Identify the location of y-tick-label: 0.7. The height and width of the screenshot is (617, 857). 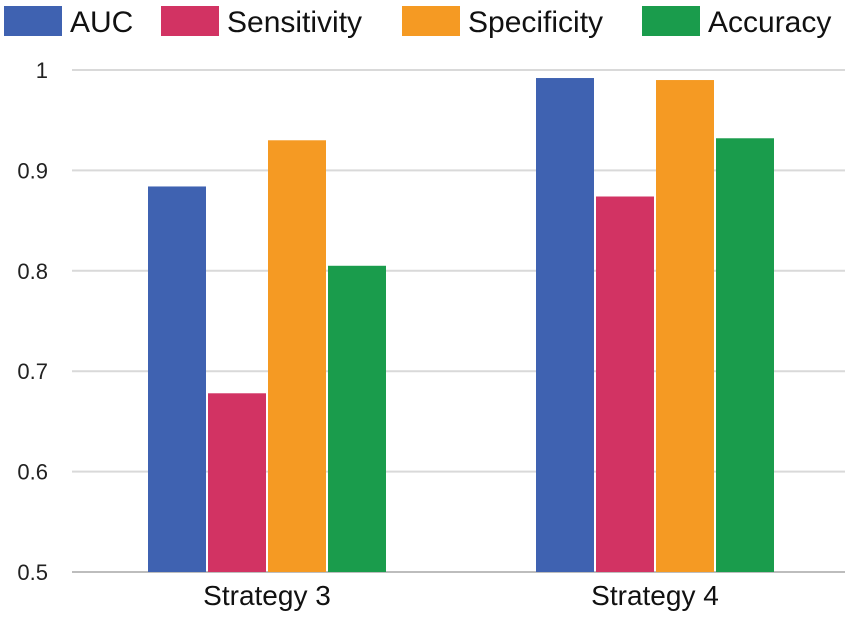
(32, 371).